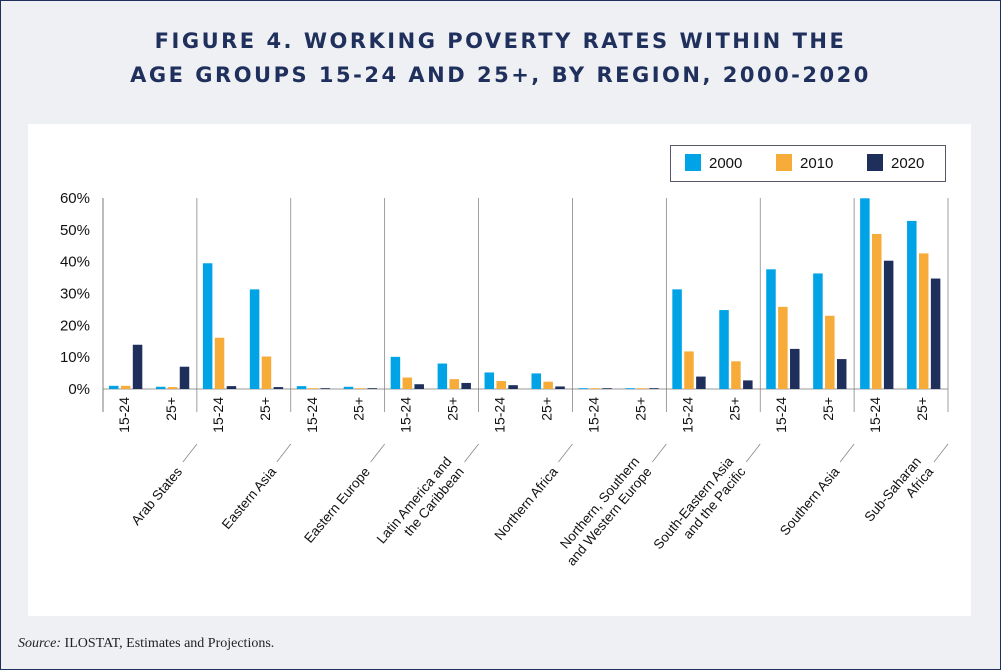 This screenshot has width=1001, height=670. Describe the element at coordinates (168, 643) in the screenshot. I see `source-text: ILOSTAT, Estimates and Projections.` at that location.